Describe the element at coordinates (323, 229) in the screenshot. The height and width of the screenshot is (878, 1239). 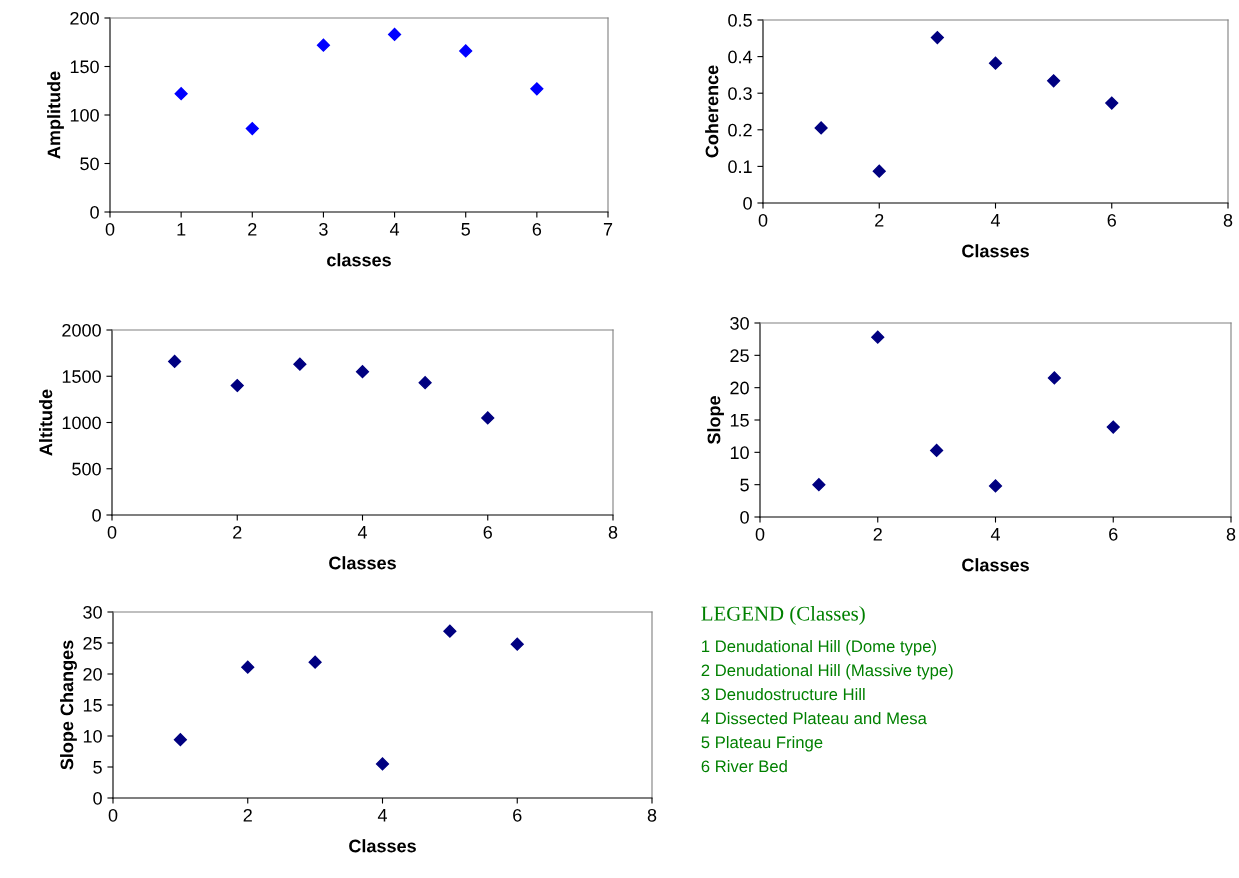
I see `x-tick-label: 3` at that location.